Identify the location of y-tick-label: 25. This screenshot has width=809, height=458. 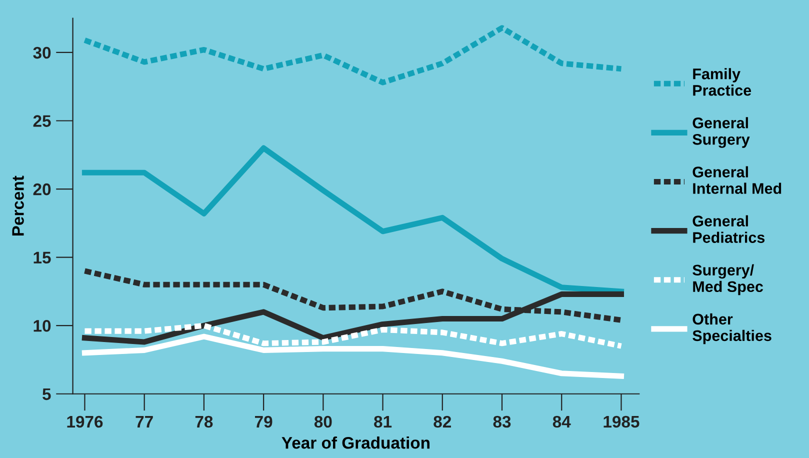
(42, 121).